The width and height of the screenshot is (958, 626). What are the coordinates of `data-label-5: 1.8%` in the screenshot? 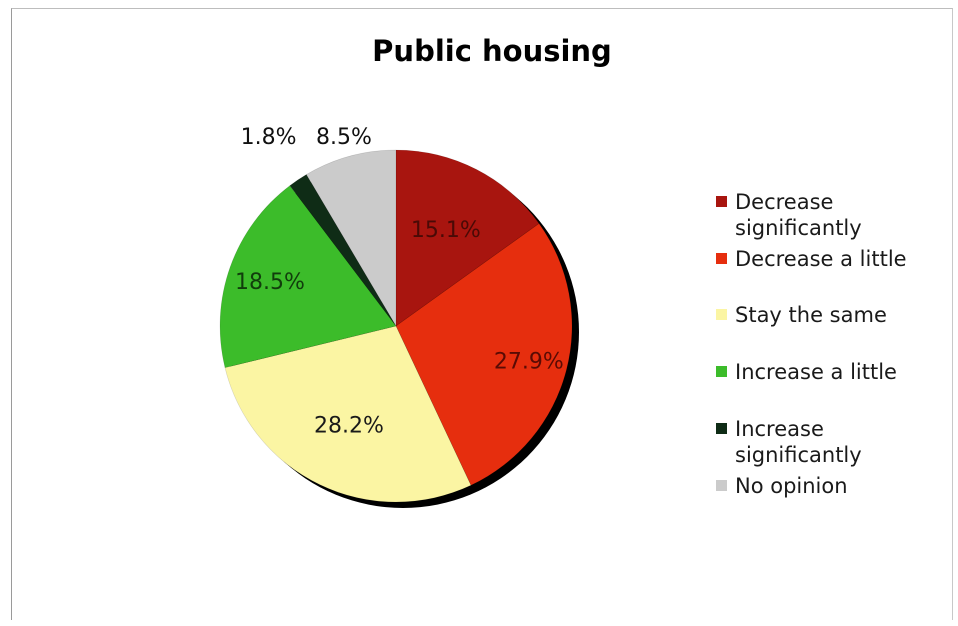 It's located at (269, 137).